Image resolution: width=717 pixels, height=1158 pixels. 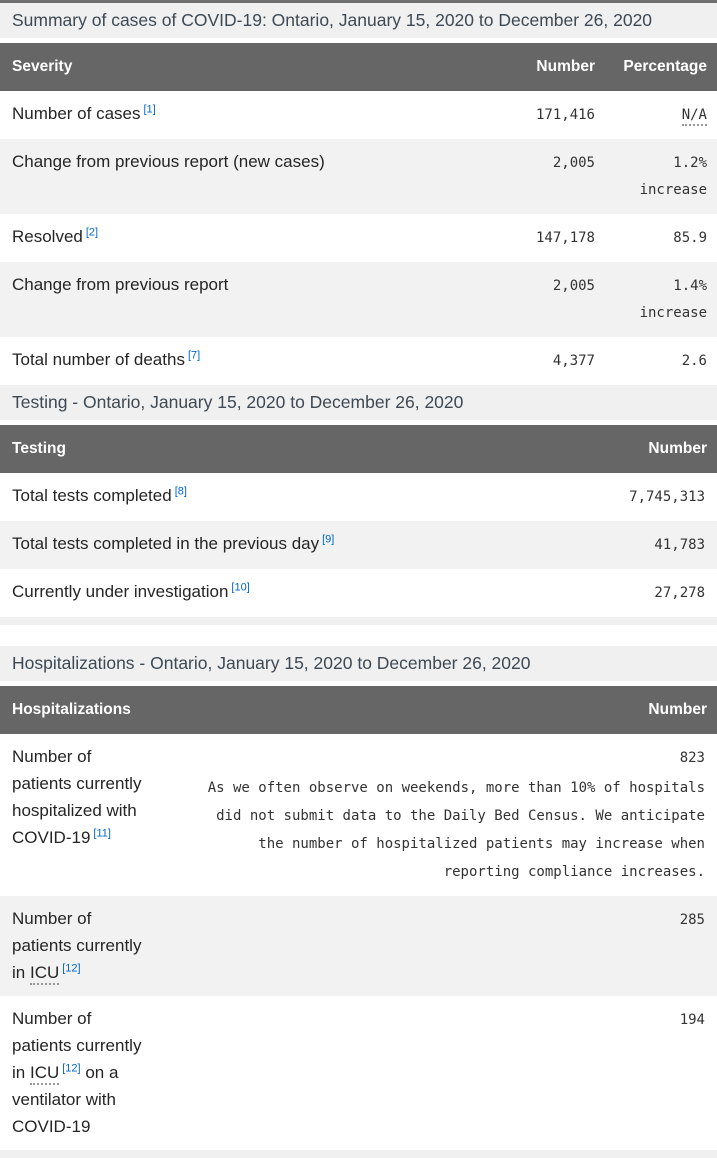 I want to click on summary-header-row: Severity Number Percentage, so click(x=358, y=67).